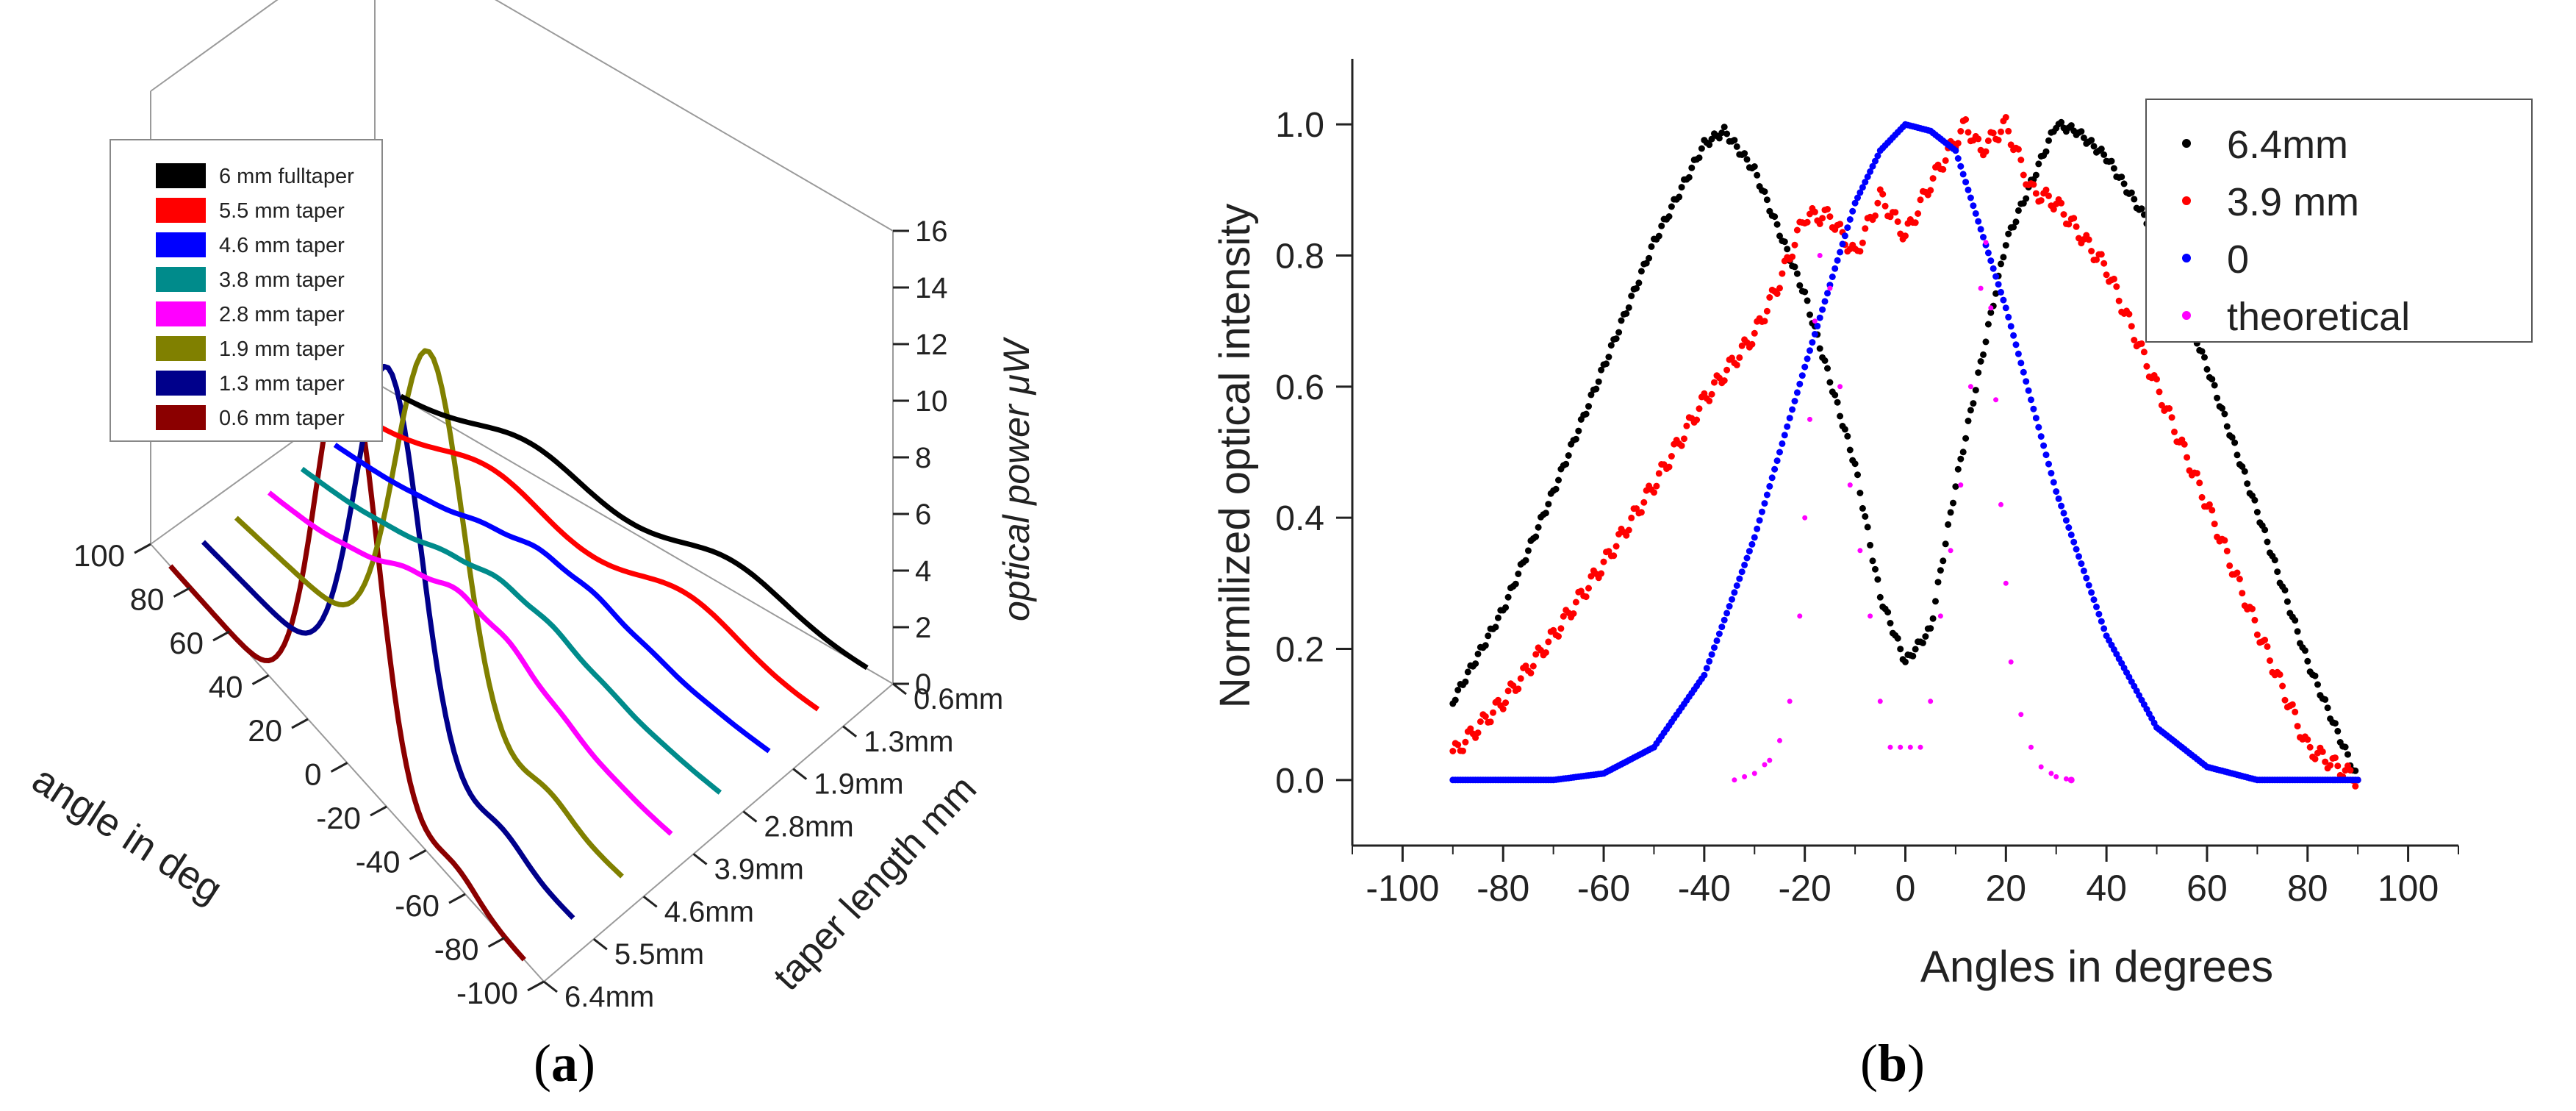  Describe the element at coordinates (700, 859) in the screenshot. I see `taper-tick-mark-3-9mm` at that location.